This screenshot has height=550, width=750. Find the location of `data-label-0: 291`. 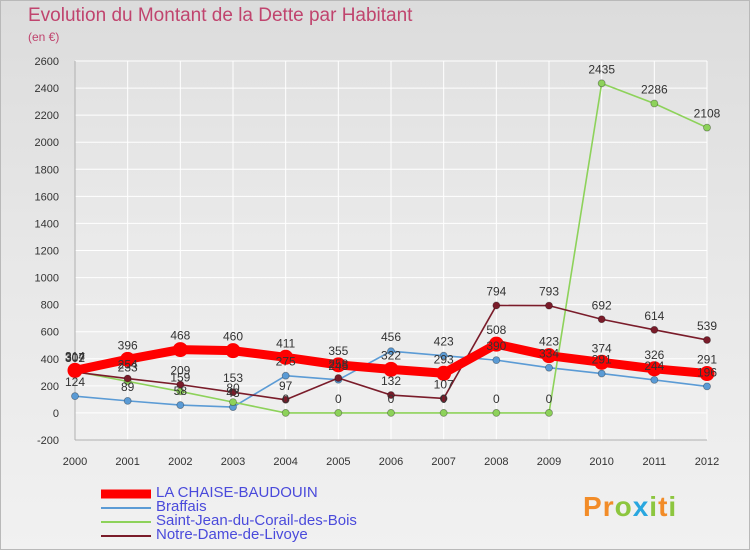

data-label-0: 291 is located at coordinates (707, 360).